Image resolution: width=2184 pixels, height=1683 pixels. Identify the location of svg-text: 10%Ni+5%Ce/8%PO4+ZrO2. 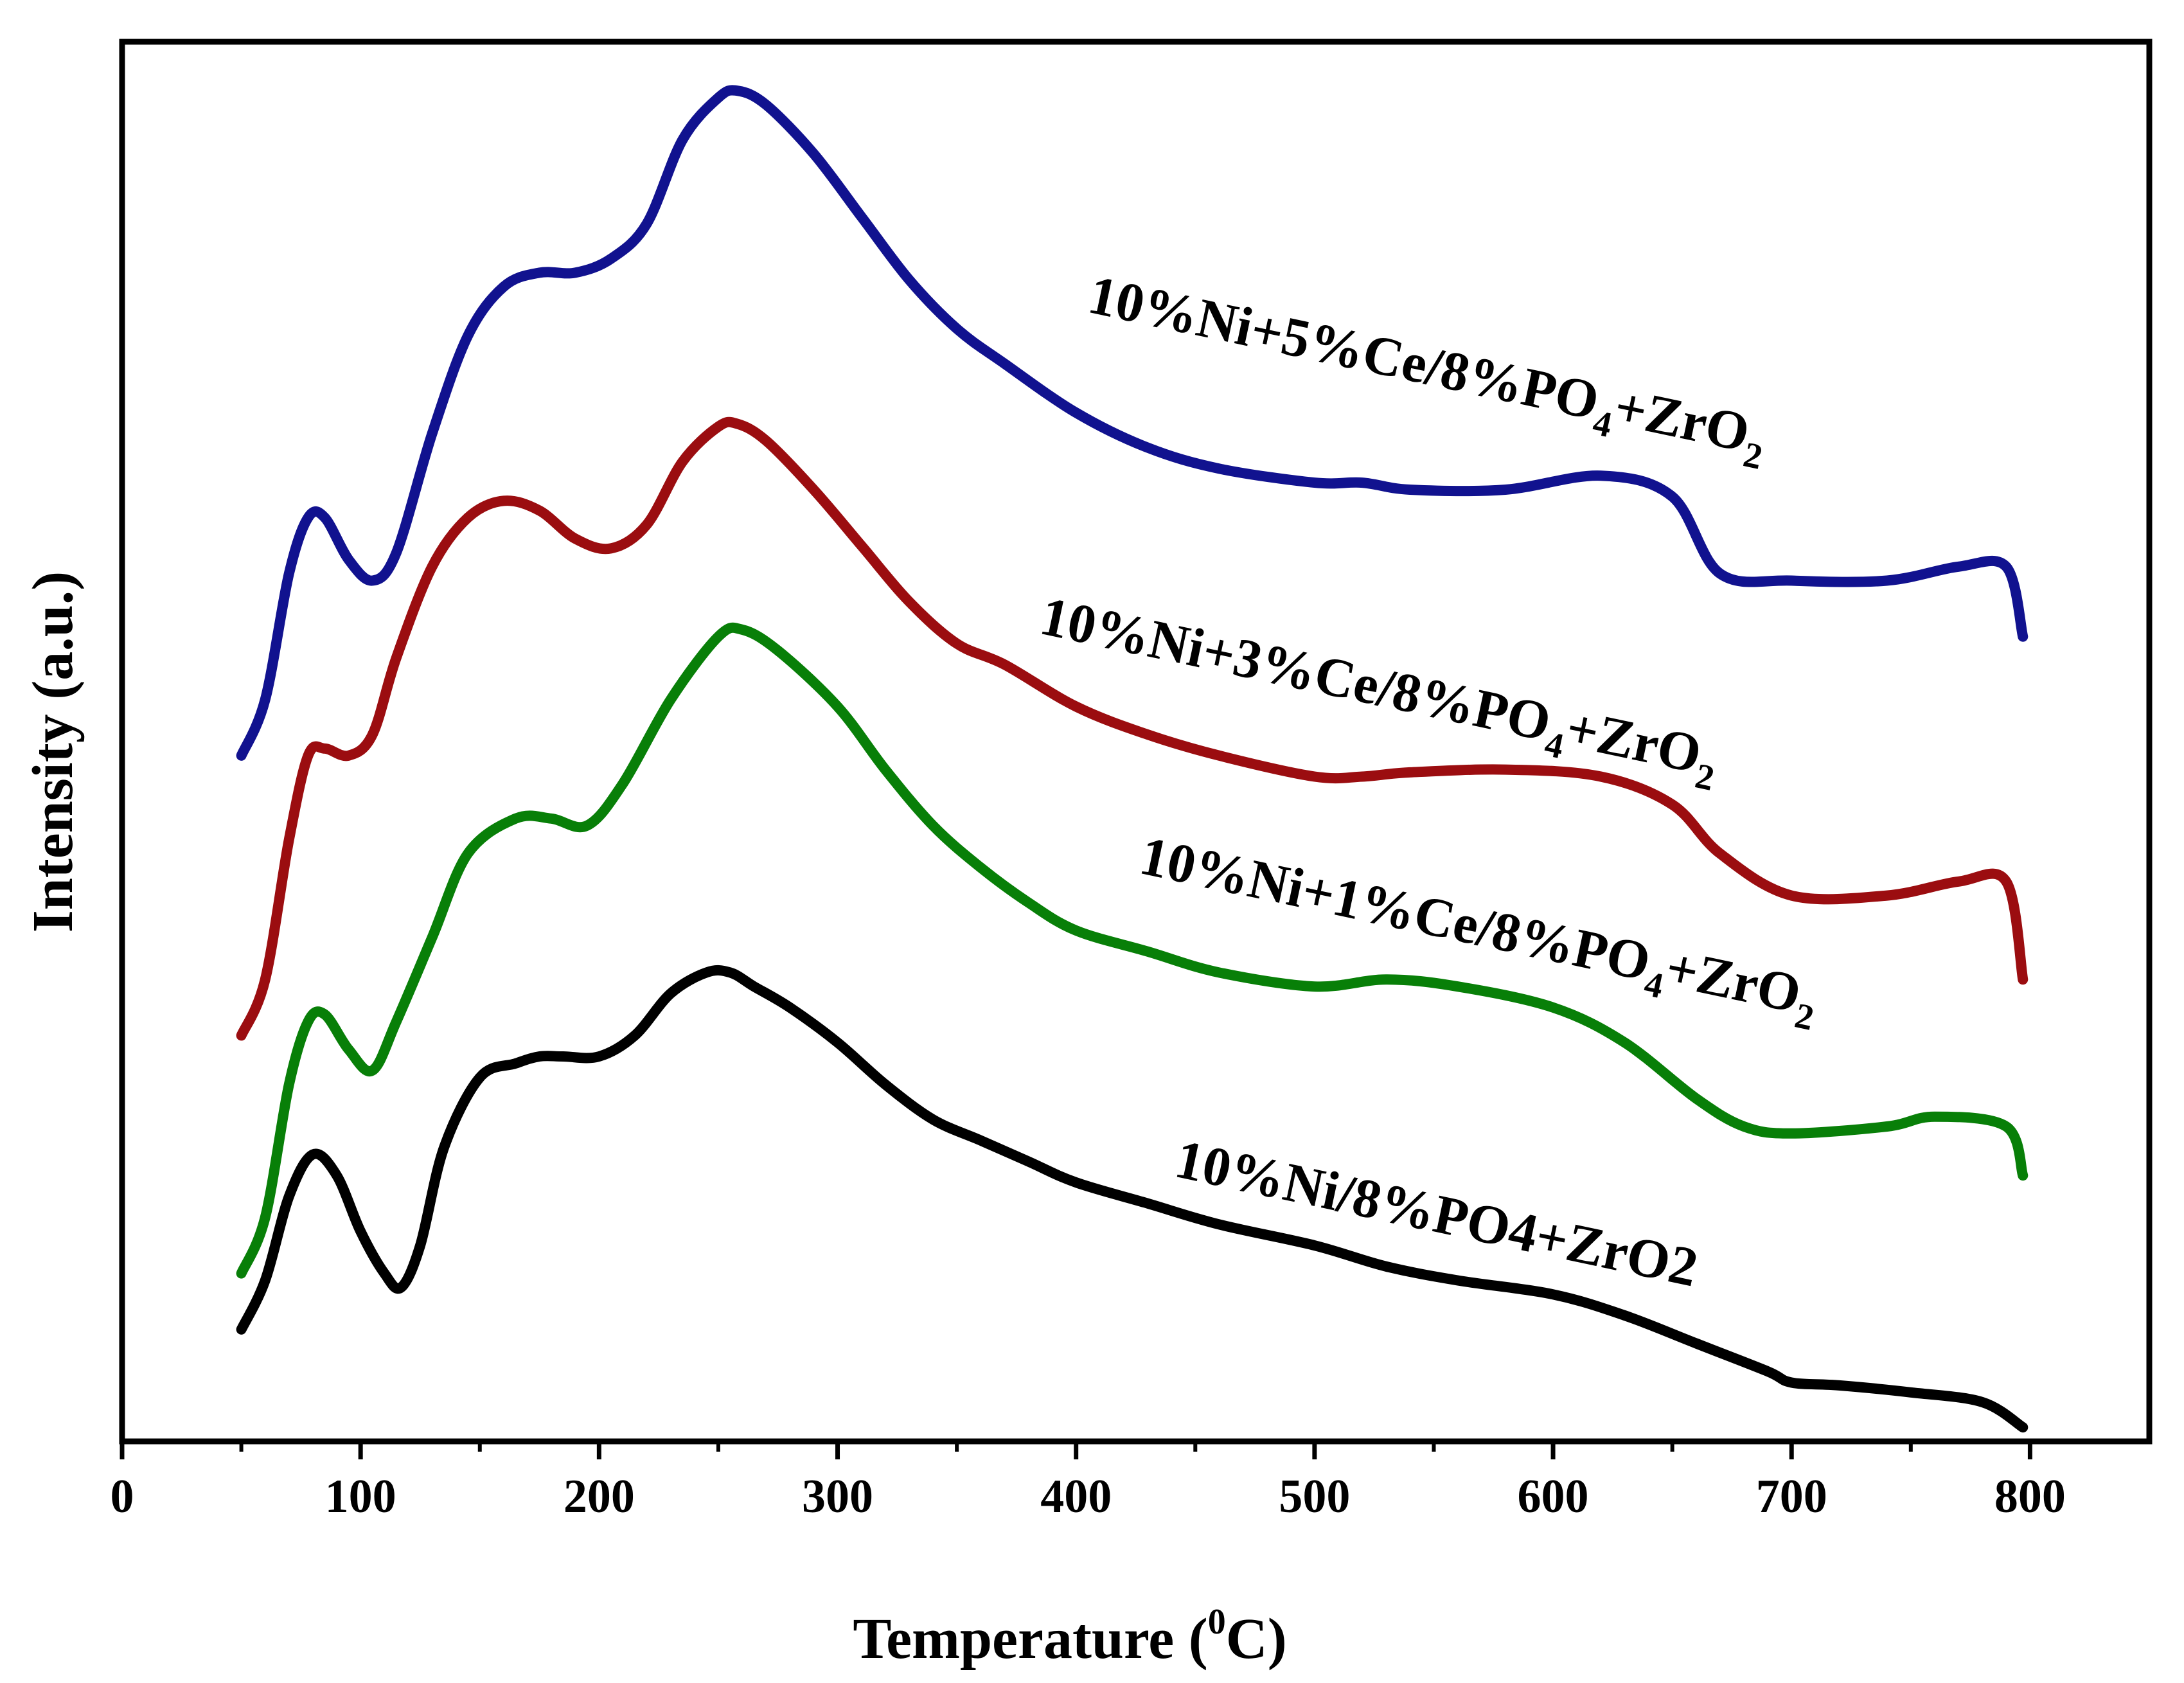
(1427, 370).